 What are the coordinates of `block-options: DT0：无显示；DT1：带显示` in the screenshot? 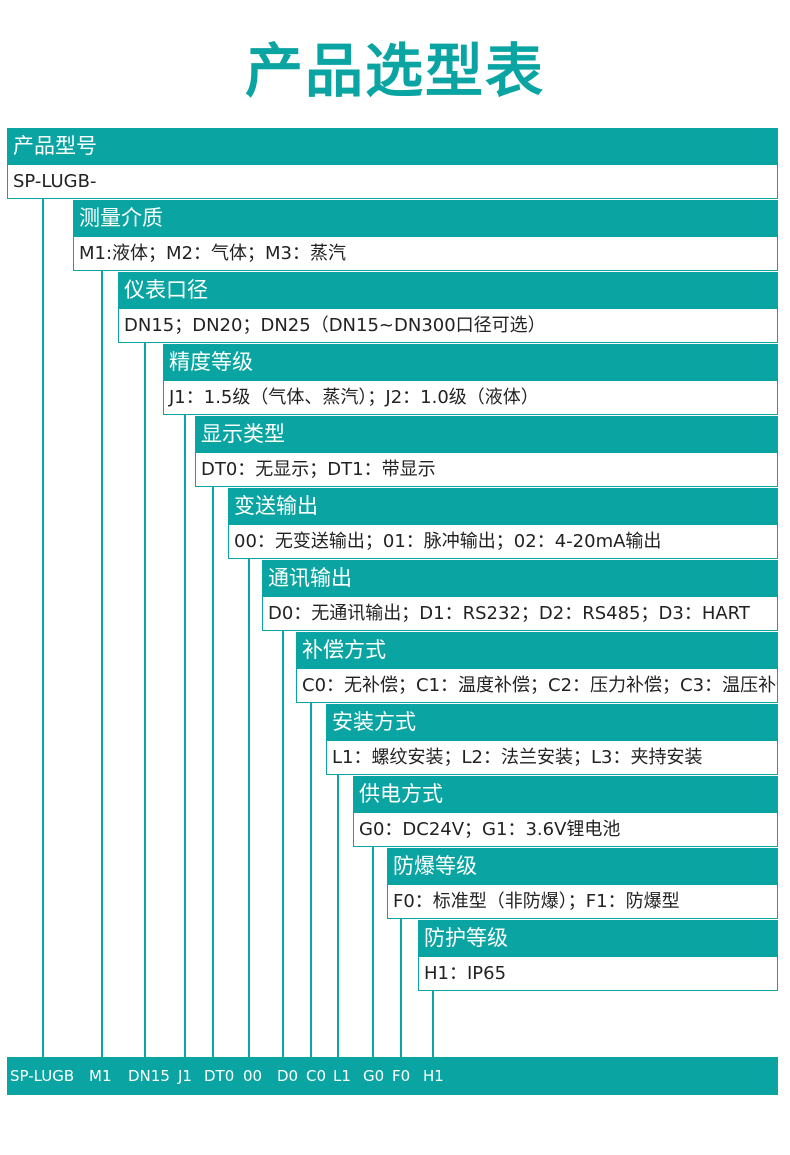 It's located at (486, 470).